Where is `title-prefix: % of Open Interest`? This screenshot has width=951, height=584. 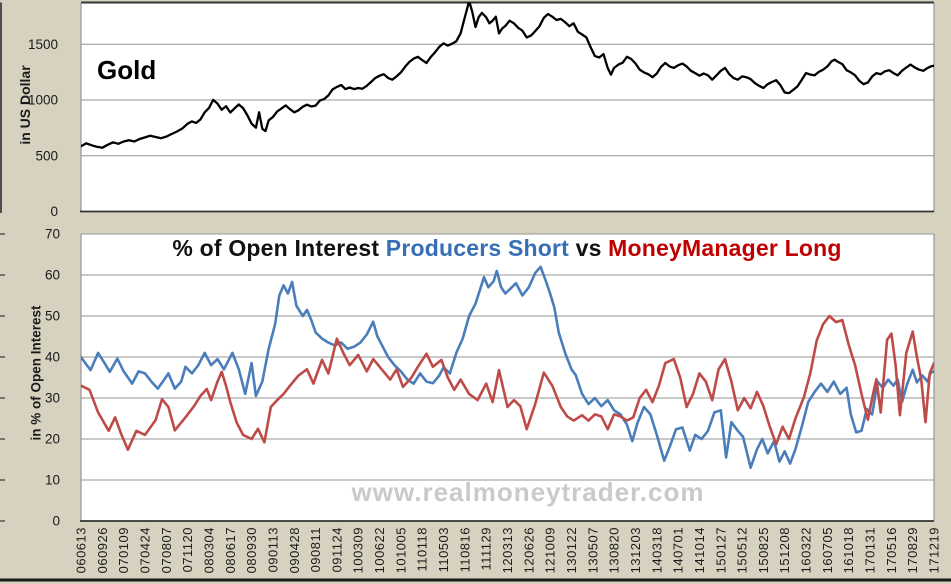 title-prefix: % of Open Interest is located at coordinates (276, 248).